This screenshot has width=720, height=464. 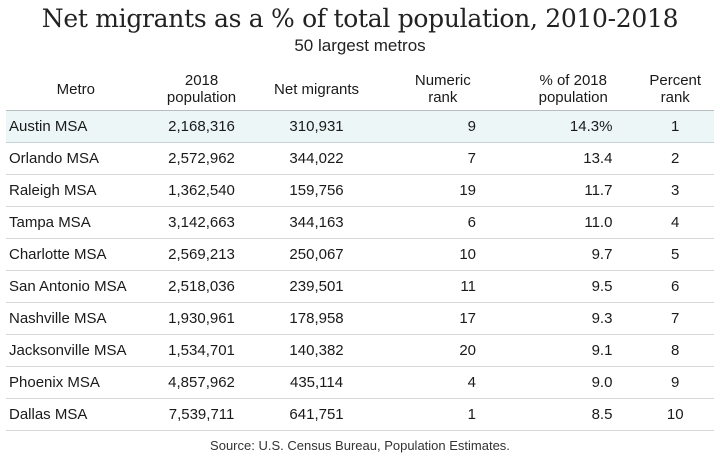 I want to click on cell-pct-of-population: 9.3, so click(x=573, y=318).